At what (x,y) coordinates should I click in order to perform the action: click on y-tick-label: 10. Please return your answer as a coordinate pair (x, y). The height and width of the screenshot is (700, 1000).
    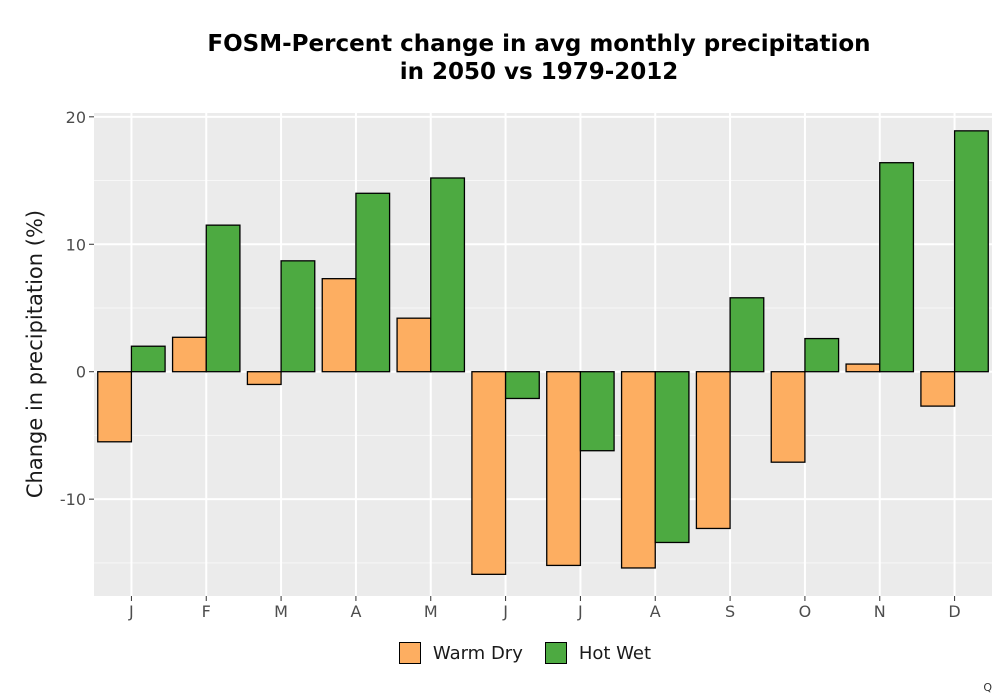
    Looking at the image, I should click on (76, 244).